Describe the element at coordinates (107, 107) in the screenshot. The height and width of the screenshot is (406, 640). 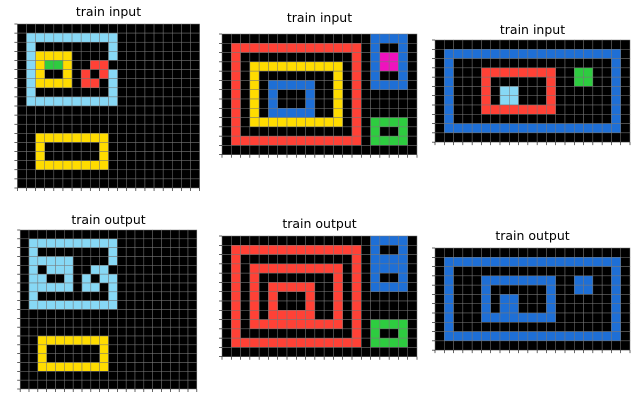
I see `grid` at that location.